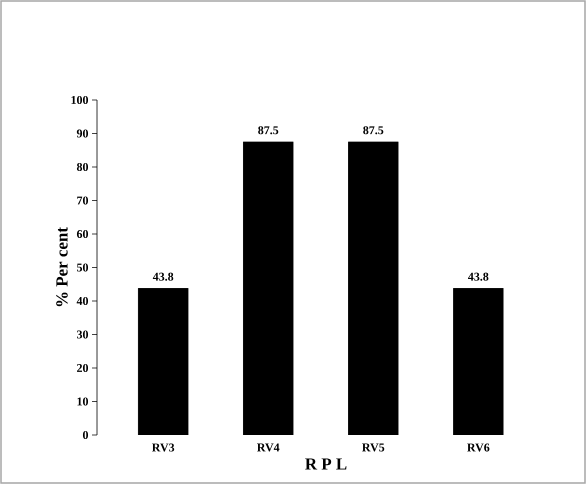  What do you see at coordinates (82, 234) in the screenshot?
I see `y-tick-label: 60` at bounding box center [82, 234].